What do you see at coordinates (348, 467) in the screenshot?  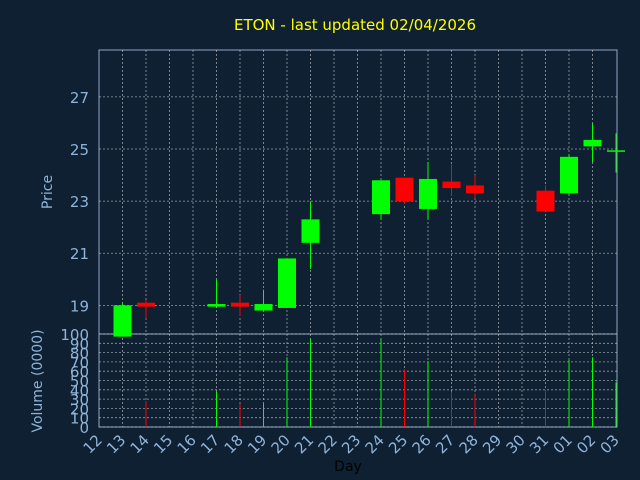 I see `x-axis-label: Day` at bounding box center [348, 467].